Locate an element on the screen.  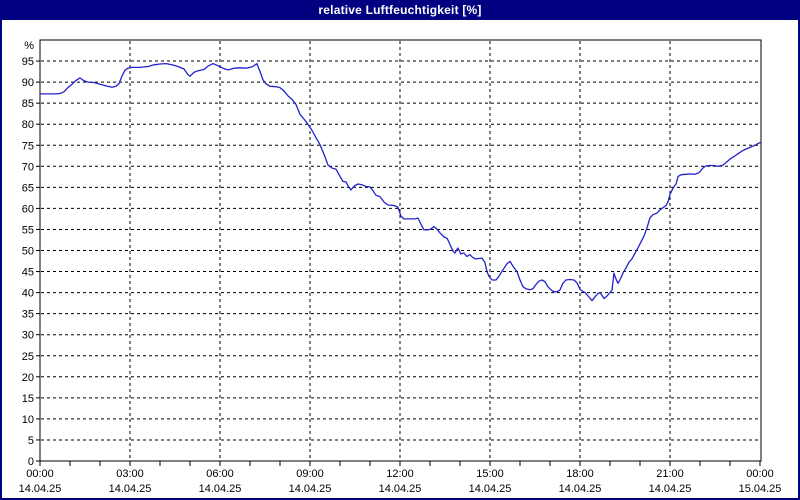
y-tick-label: 75 is located at coordinates (28, 146).